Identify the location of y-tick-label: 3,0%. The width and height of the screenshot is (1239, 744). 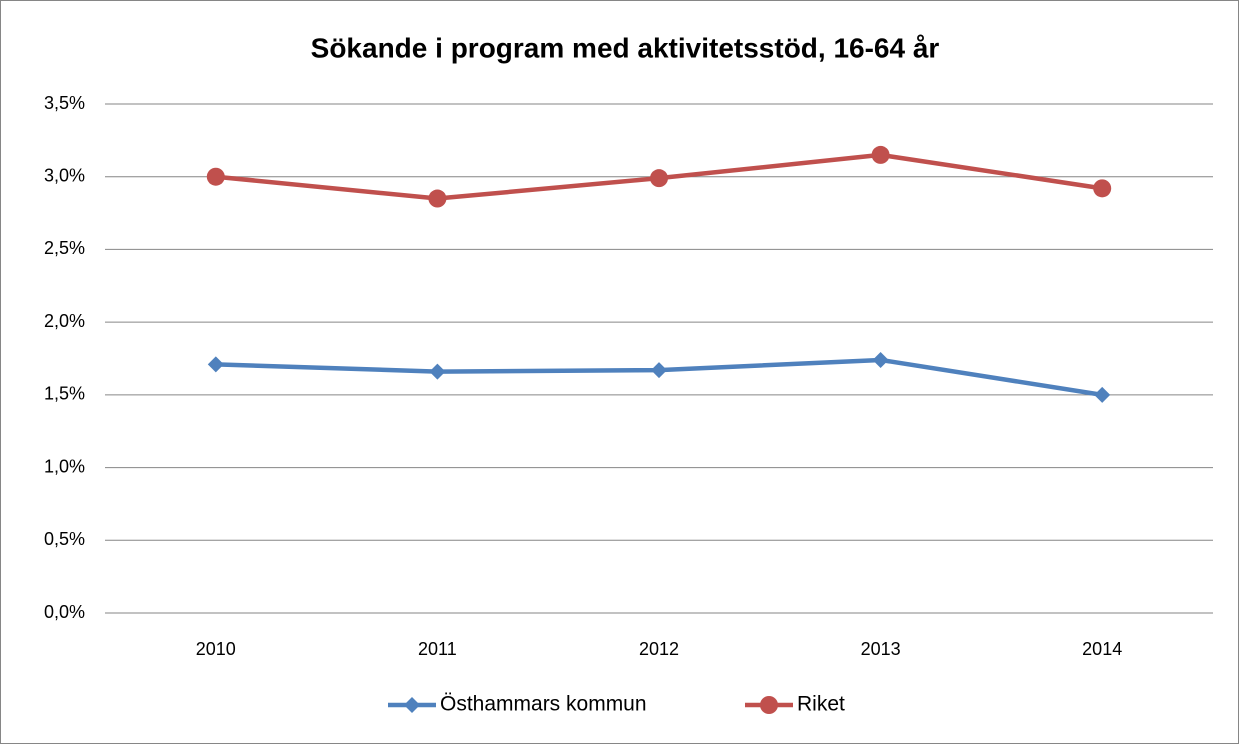
(64, 175).